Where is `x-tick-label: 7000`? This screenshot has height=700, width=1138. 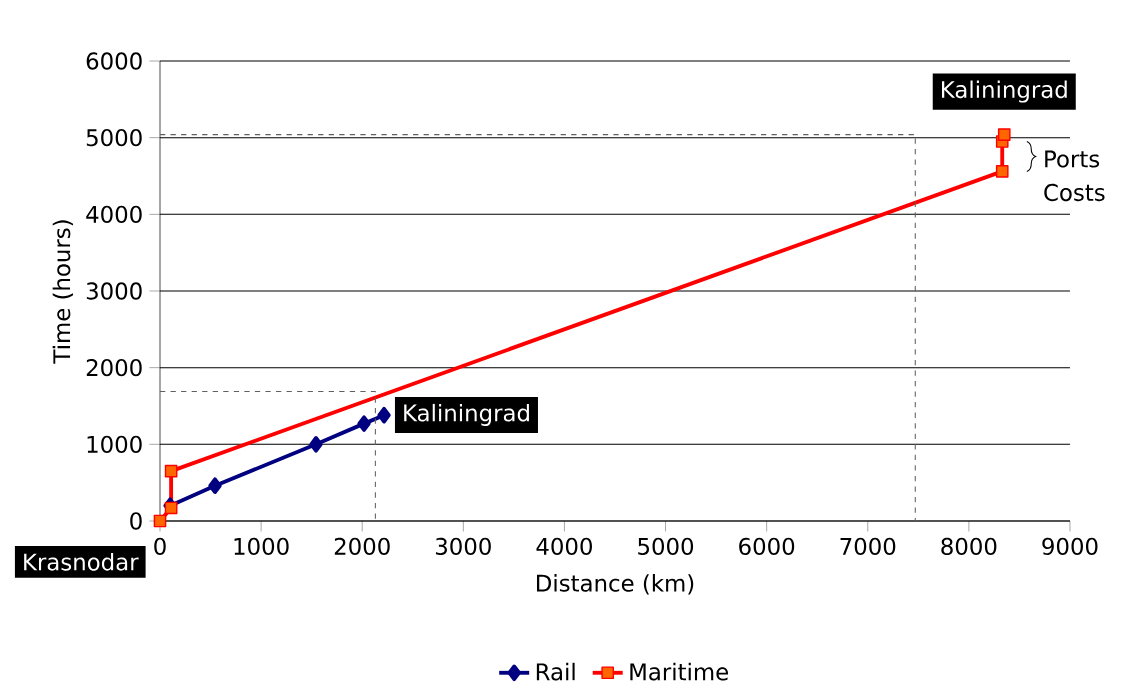 x-tick-label: 7000 is located at coordinates (868, 546).